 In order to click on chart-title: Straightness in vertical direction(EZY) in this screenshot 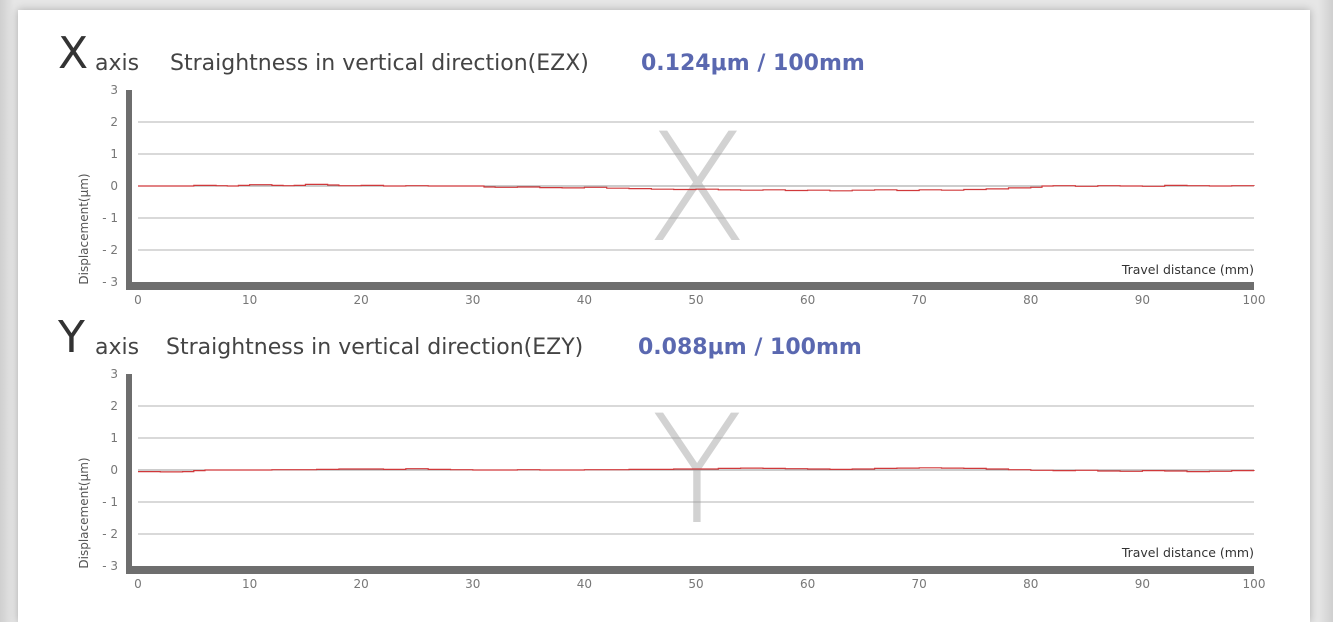, I will do `click(374, 347)`.